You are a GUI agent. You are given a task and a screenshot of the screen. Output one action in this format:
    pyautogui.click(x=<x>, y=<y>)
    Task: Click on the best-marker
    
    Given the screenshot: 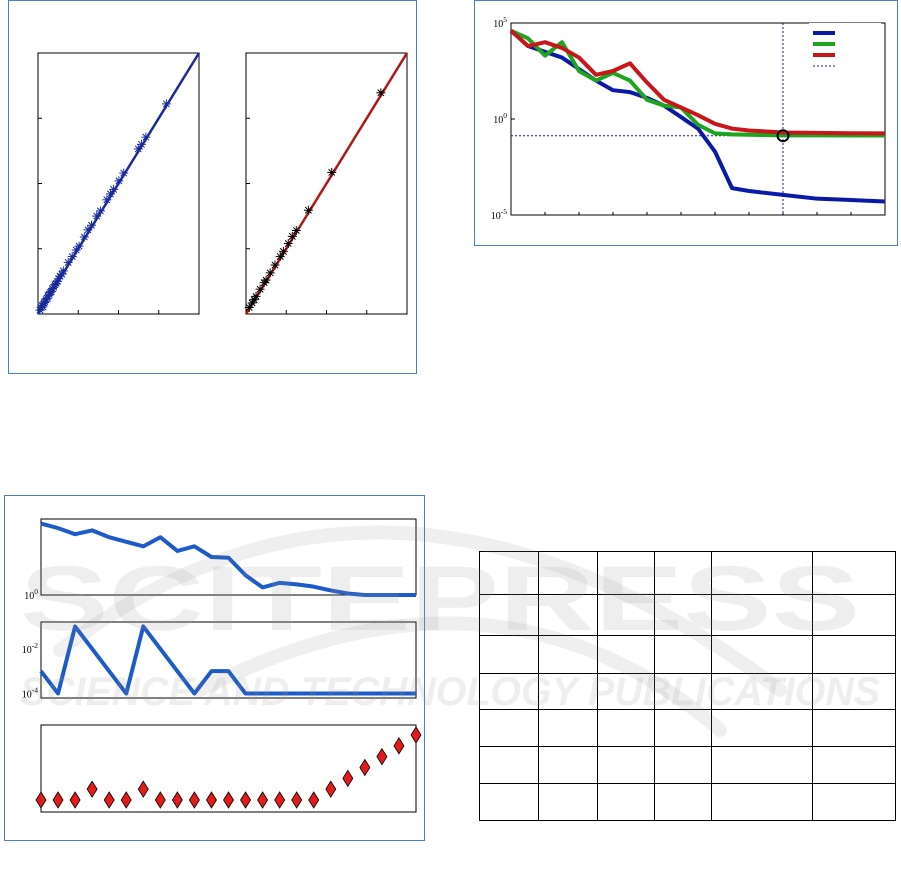 What is the action you would take?
    pyautogui.click(x=783, y=136)
    